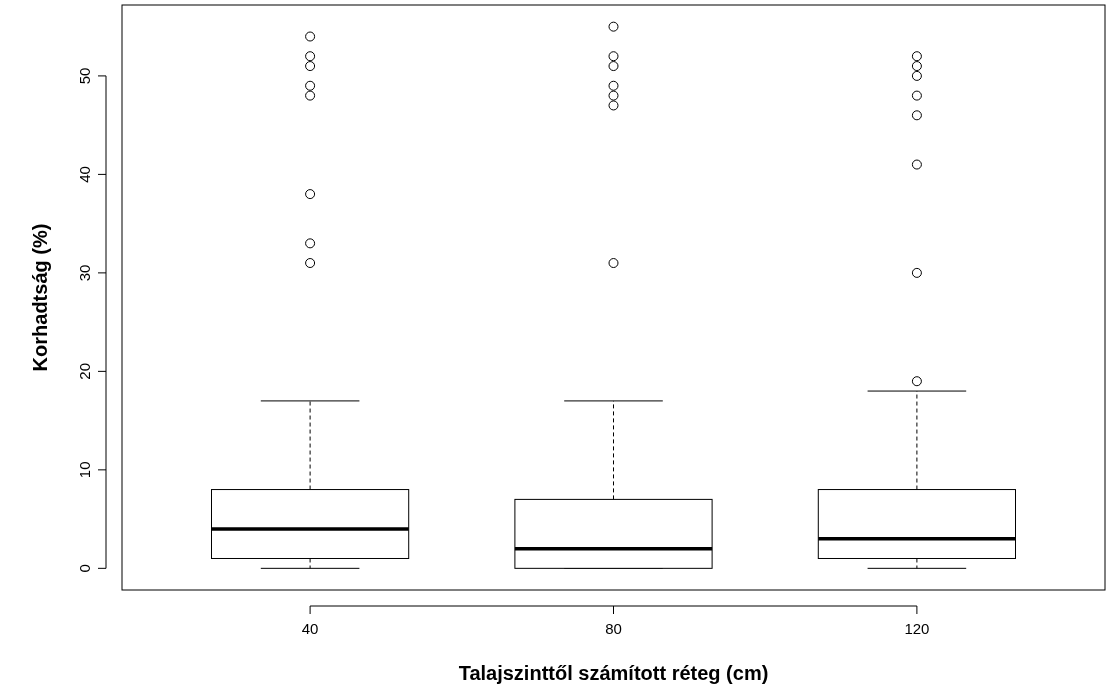  What do you see at coordinates (310, 628) in the screenshot?
I see `x-tick-label: 40` at bounding box center [310, 628].